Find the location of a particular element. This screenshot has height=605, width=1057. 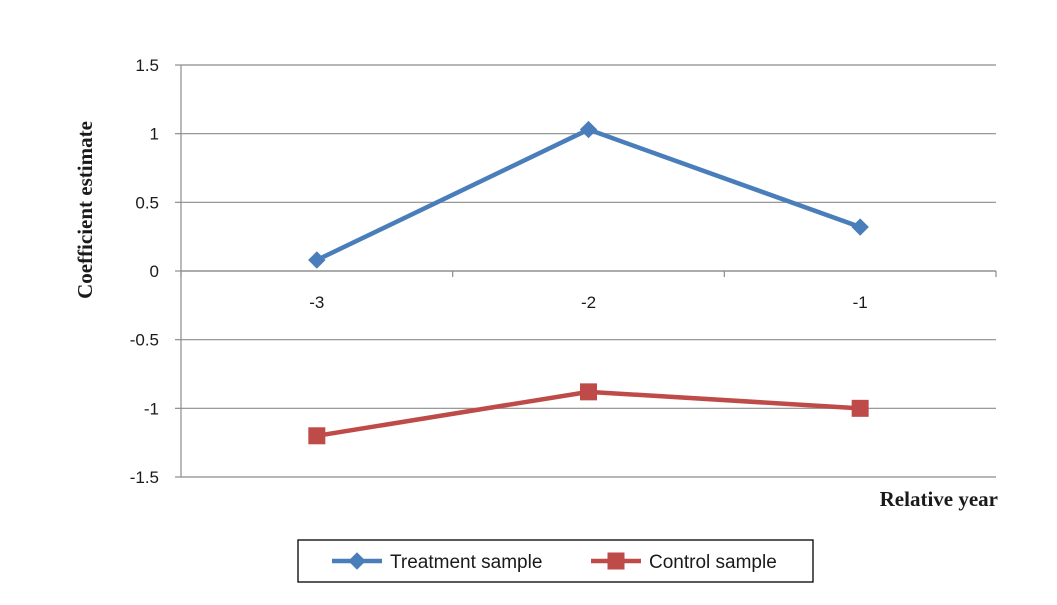

legend-box is located at coordinates (555, 561).